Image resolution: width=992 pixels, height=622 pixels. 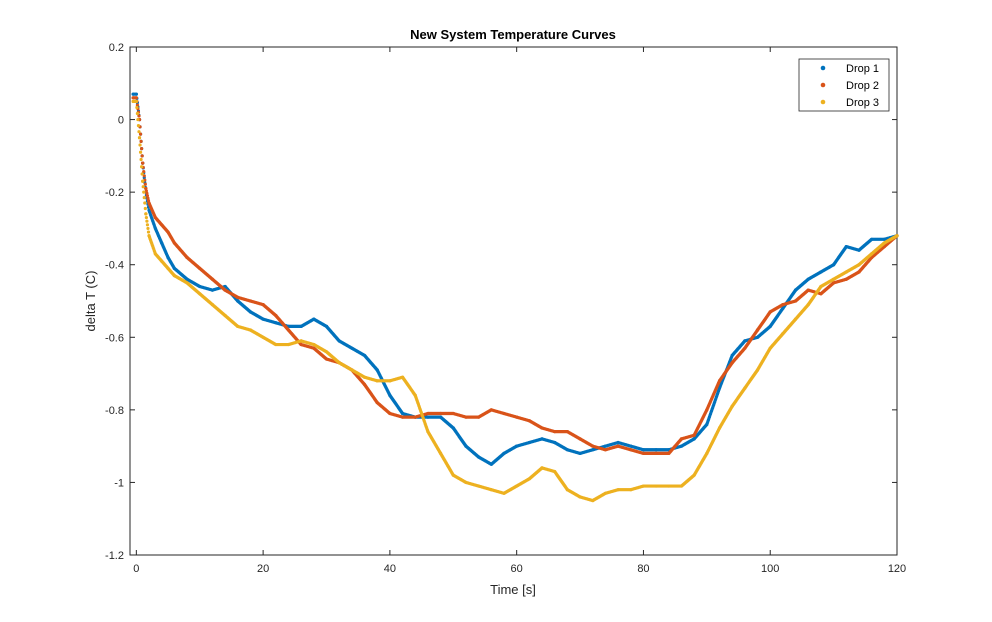 What do you see at coordinates (114, 193) in the screenshot?
I see `y-tick-label: -0.2` at bounding box center [114, 193].